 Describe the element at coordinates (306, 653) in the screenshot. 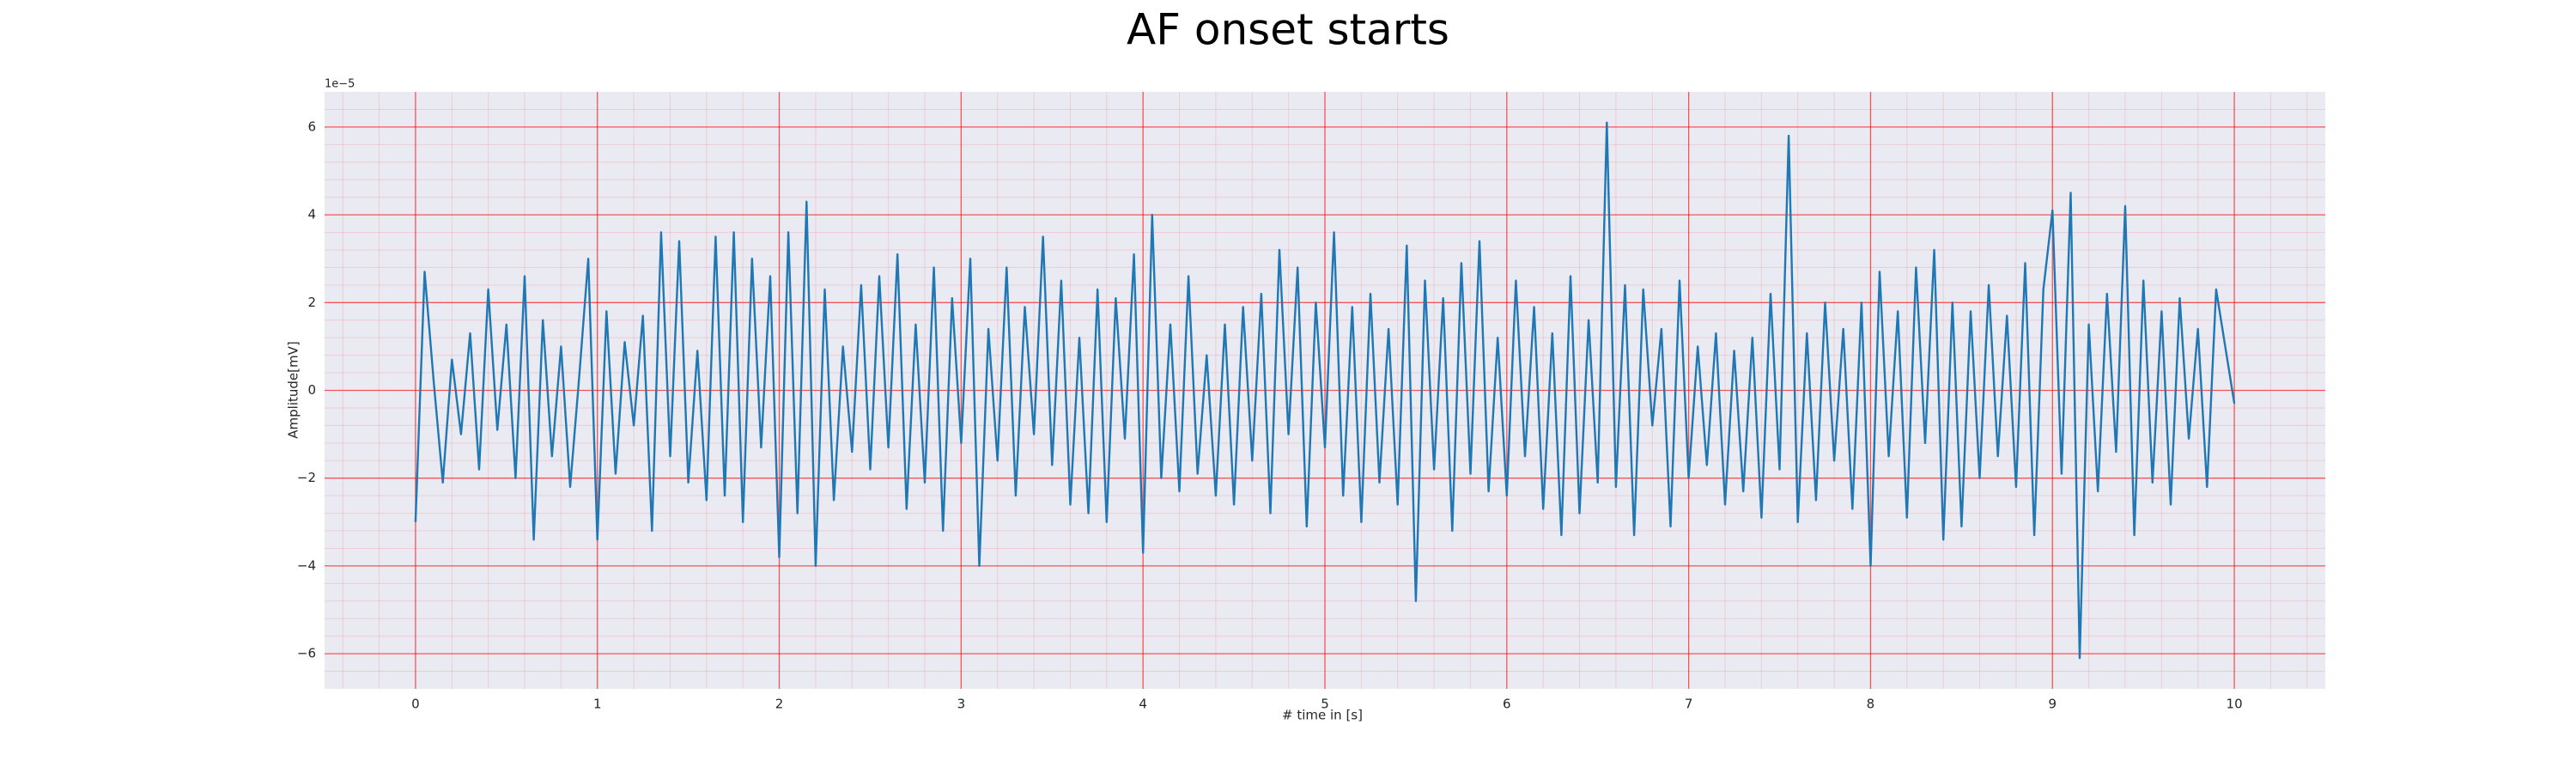

I see `y-tick-label: −6` at that location.